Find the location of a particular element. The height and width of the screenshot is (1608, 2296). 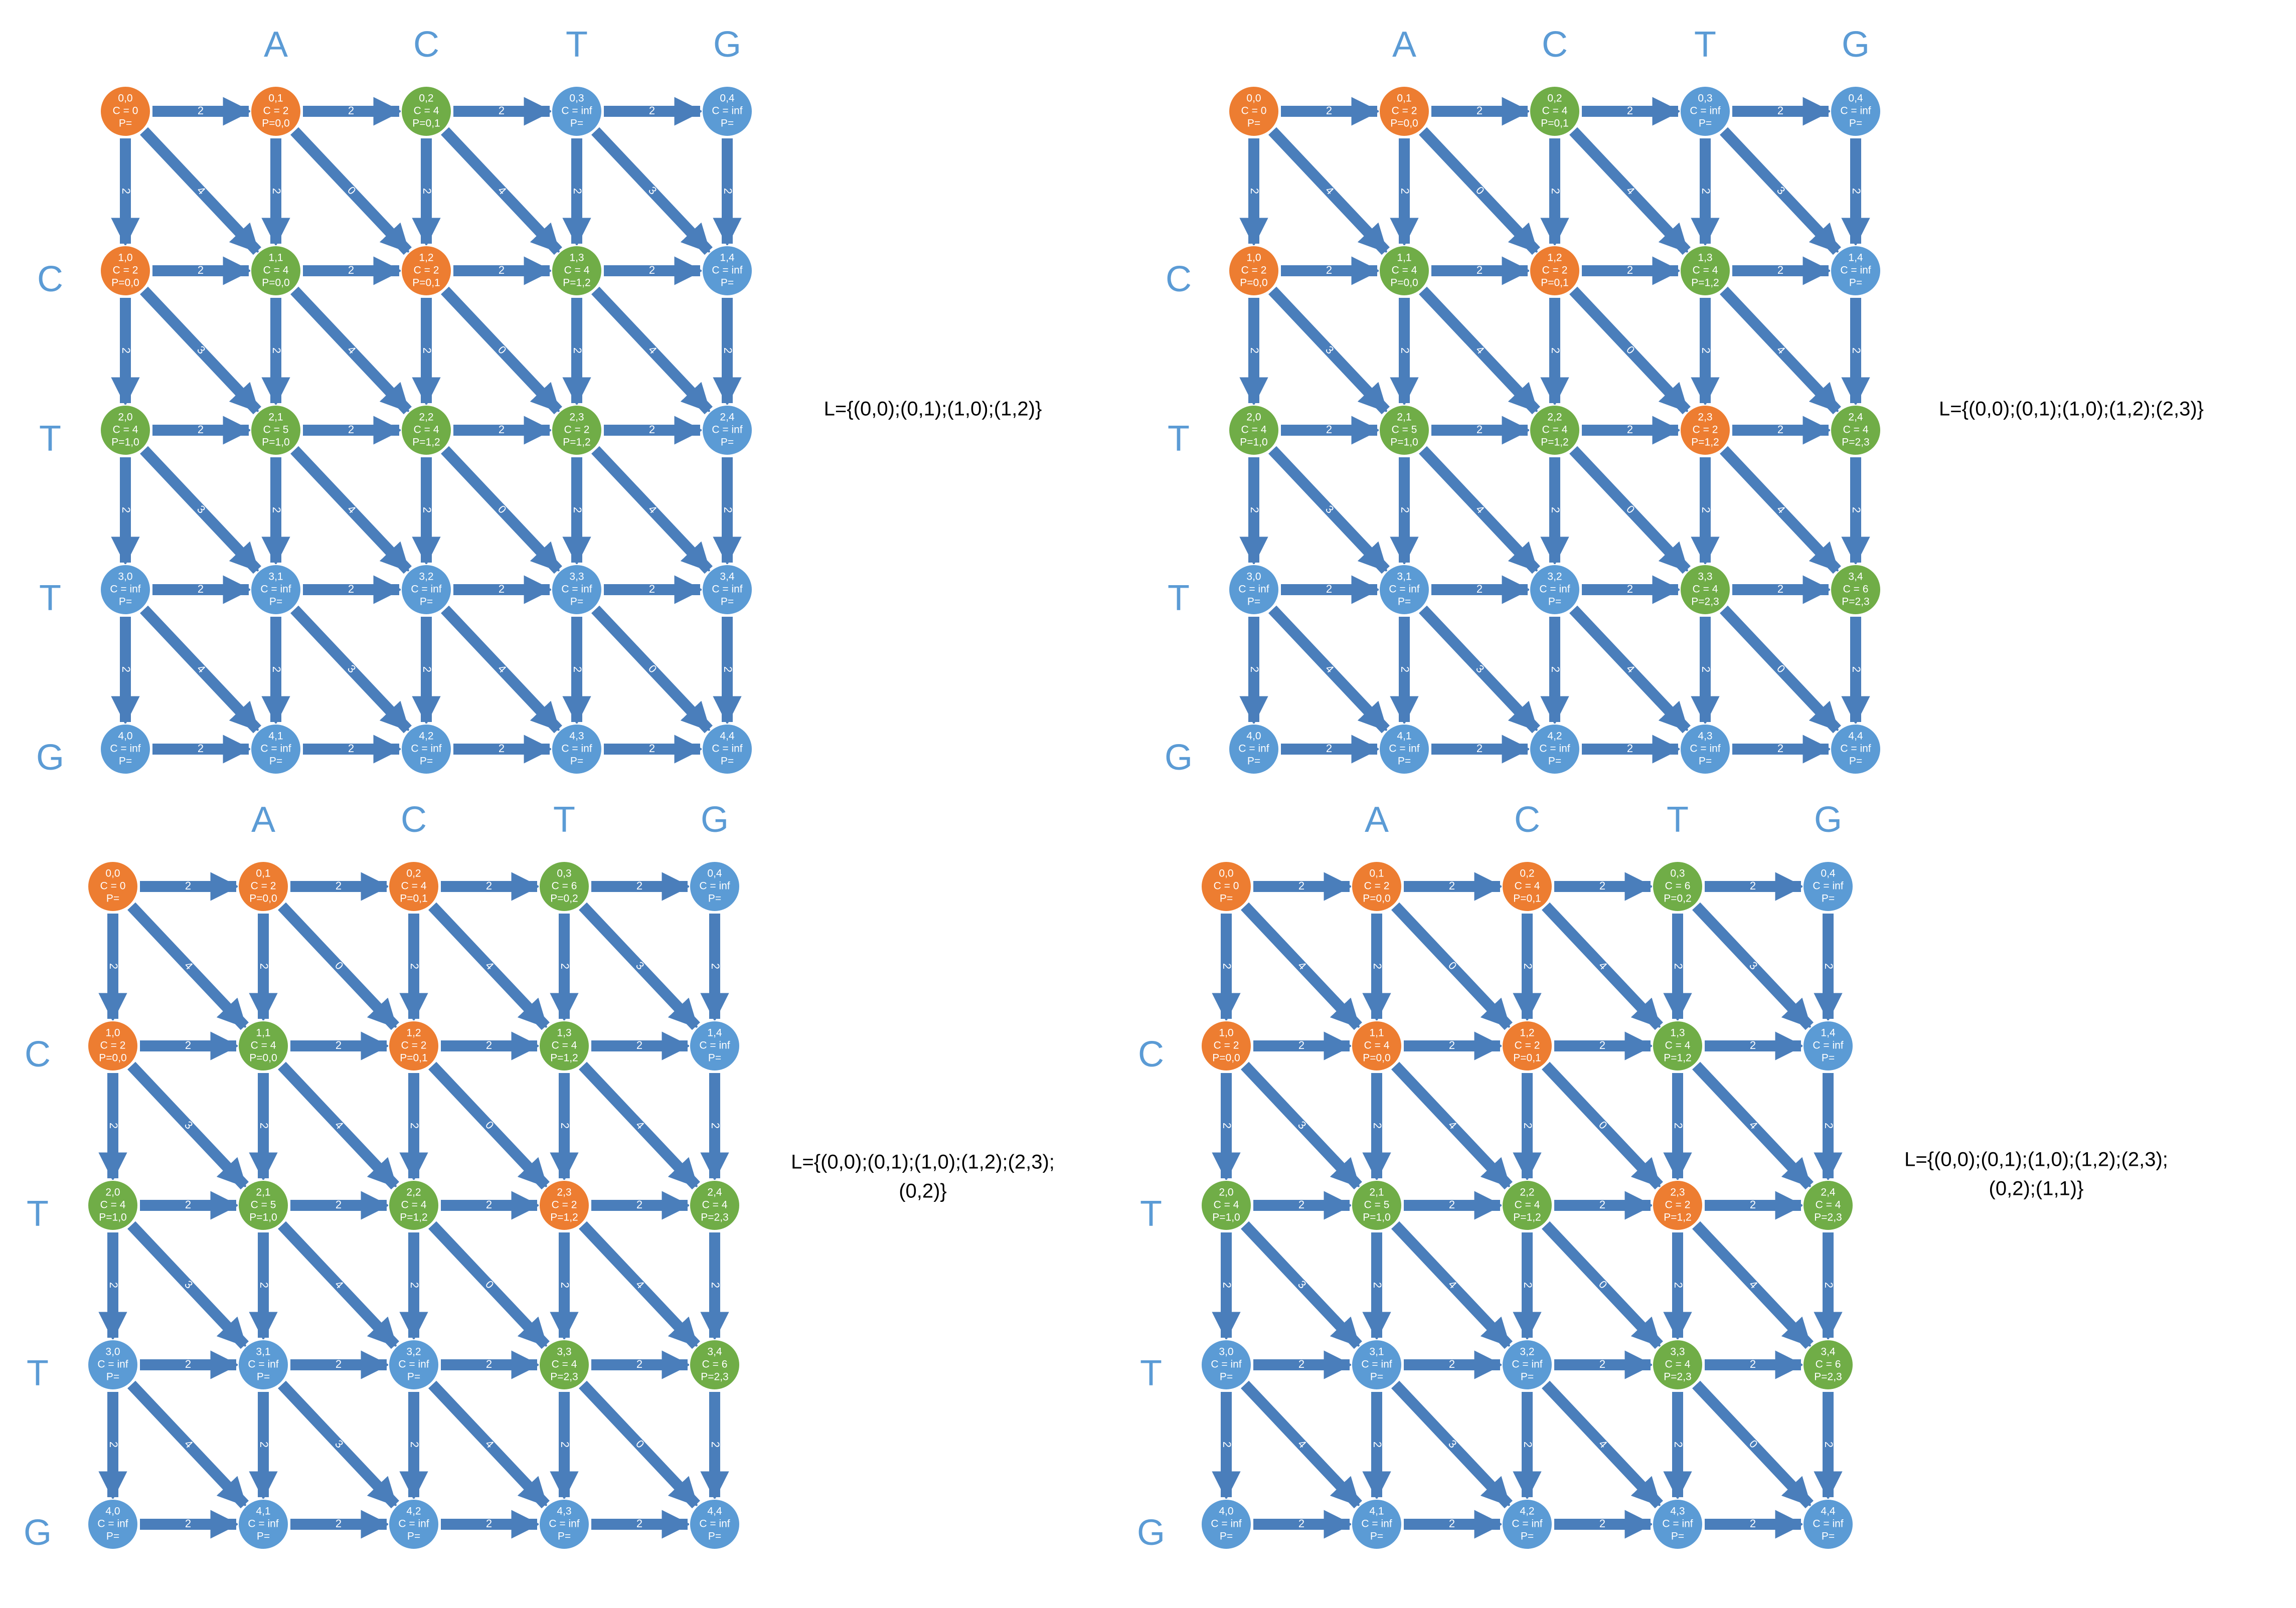

node-id: 2,0 is located at coordinates (112, 1192).